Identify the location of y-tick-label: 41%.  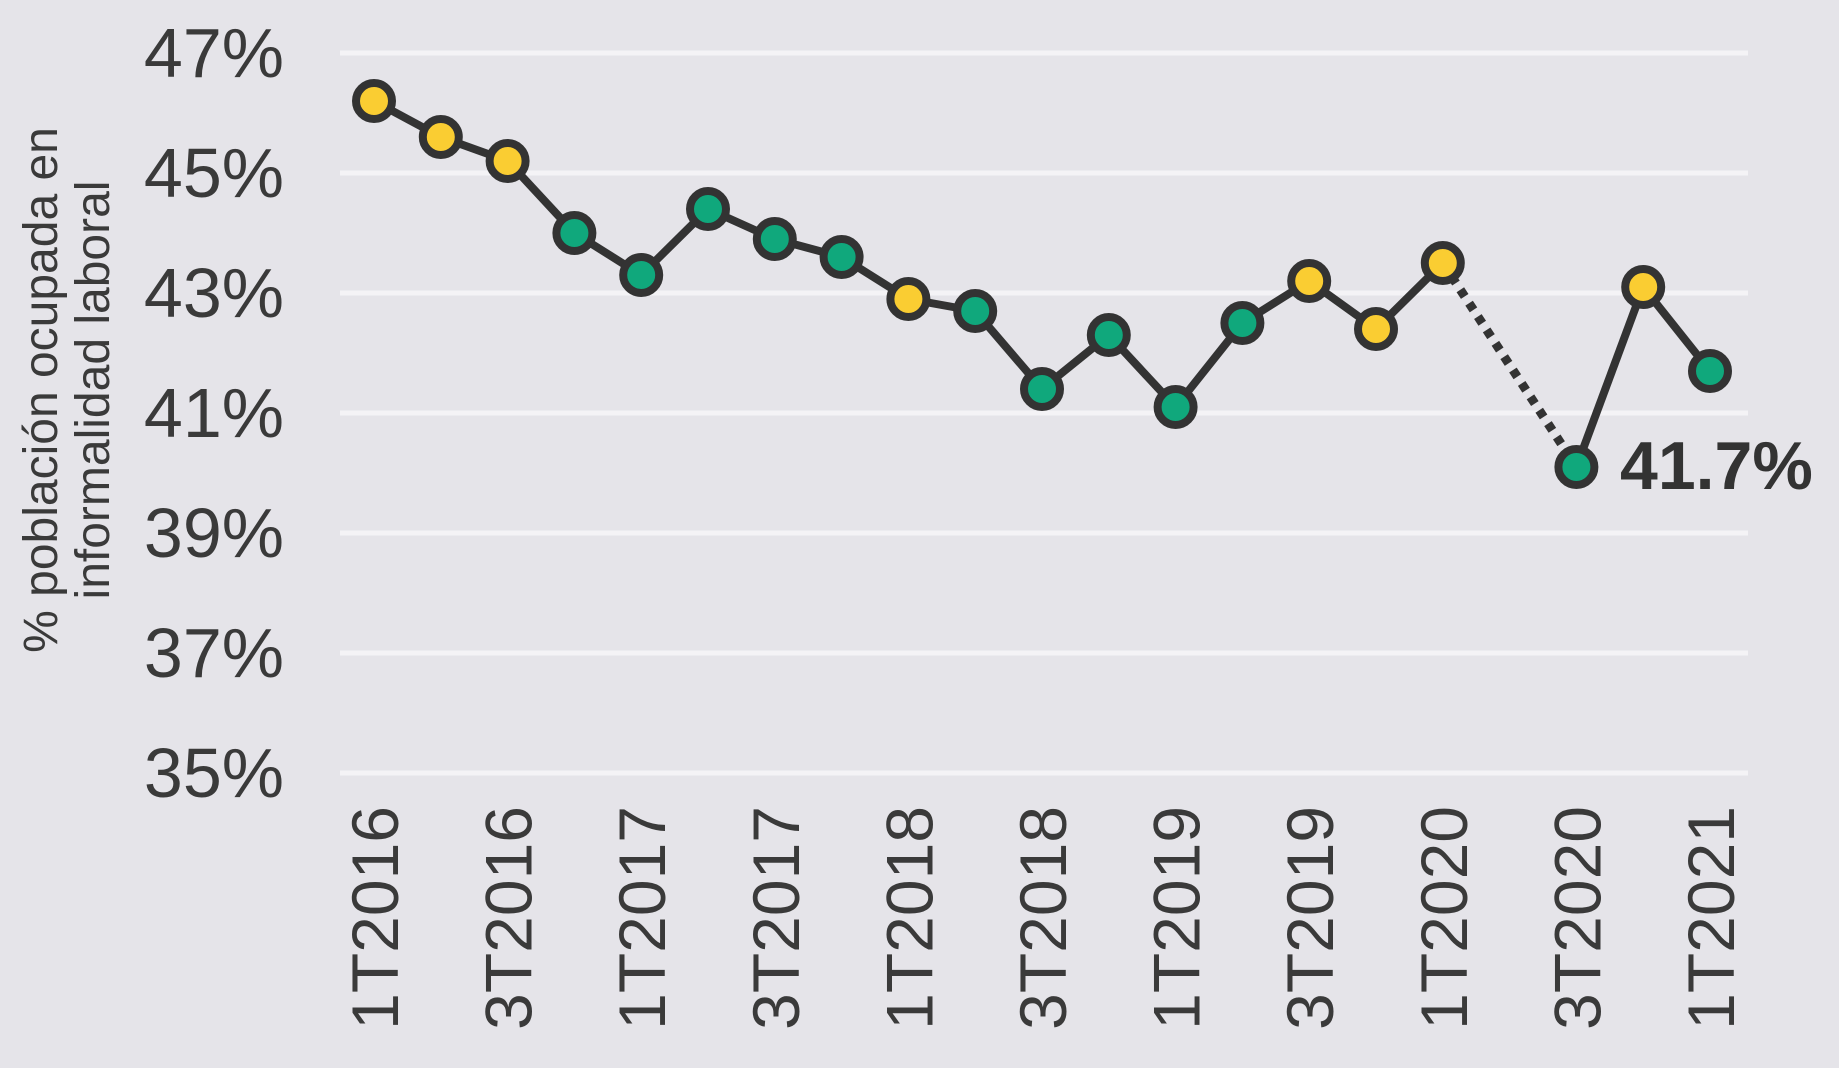
(214, 413).